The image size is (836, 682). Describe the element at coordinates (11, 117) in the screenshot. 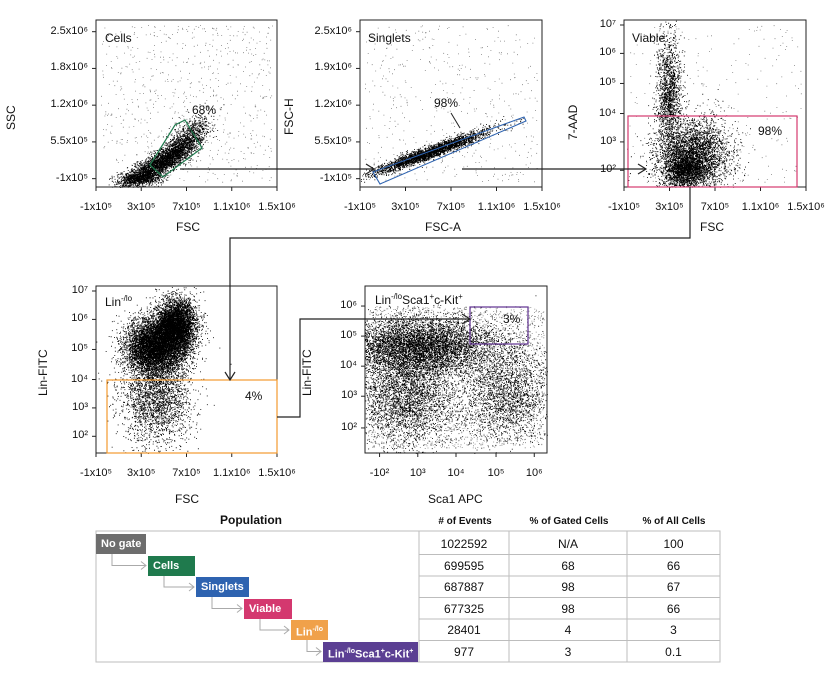

I see `cells-plot-ylabel: SSC` at that location.